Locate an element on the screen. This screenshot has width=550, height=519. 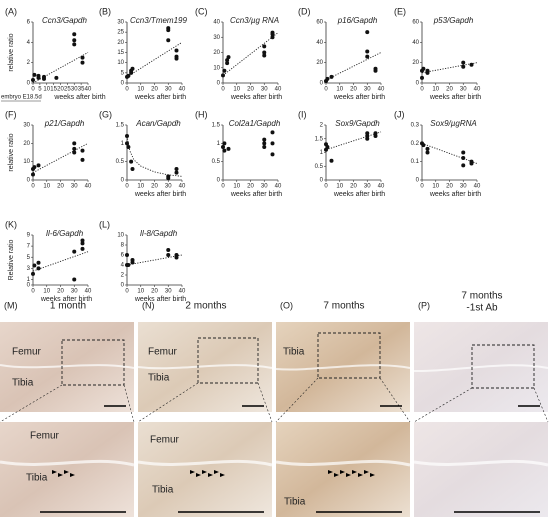
panel-title: p16/Gapdh is located at coordinates (357, 20).